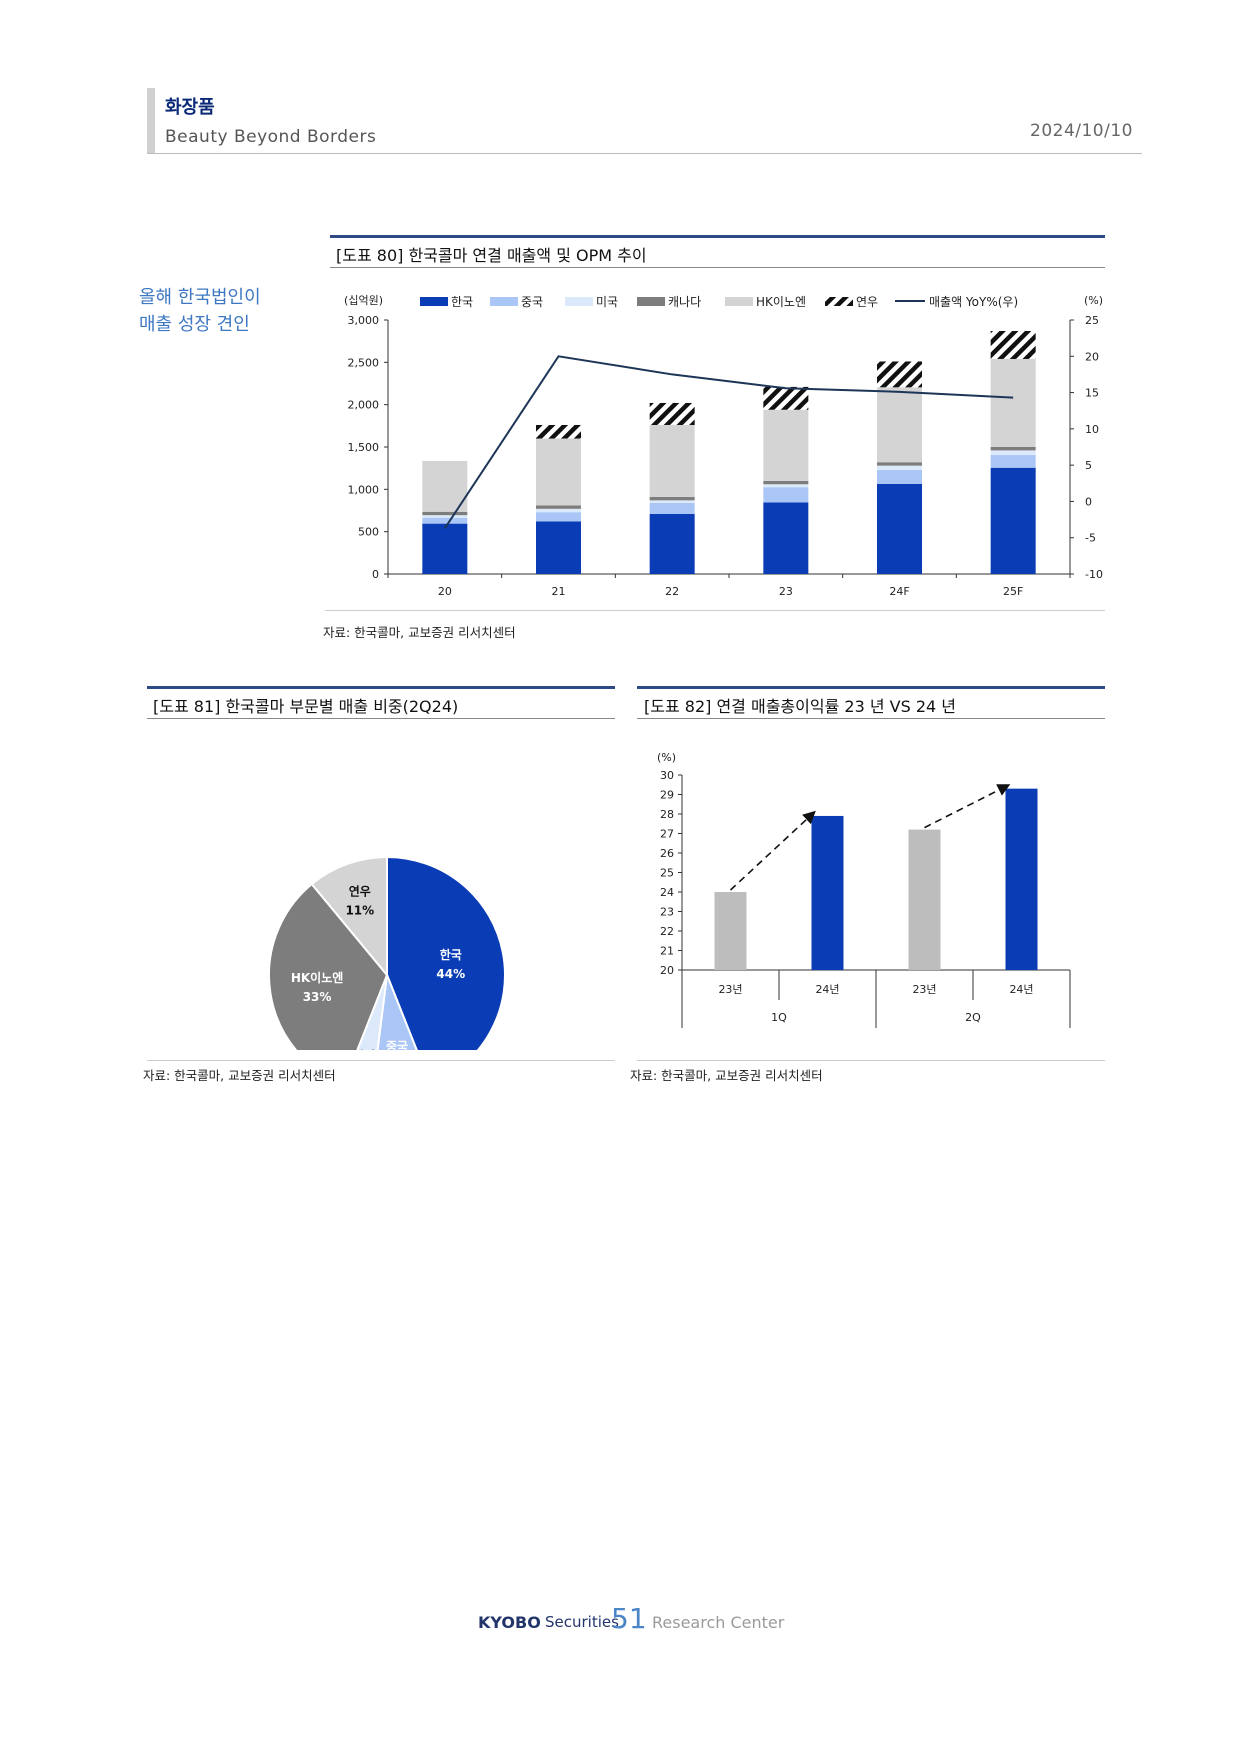 This screenshot has height=1755, width=1241. Describe the element at coordinates (667, 970) in the screenshot. I see `y-tick-label: 20` at that location.